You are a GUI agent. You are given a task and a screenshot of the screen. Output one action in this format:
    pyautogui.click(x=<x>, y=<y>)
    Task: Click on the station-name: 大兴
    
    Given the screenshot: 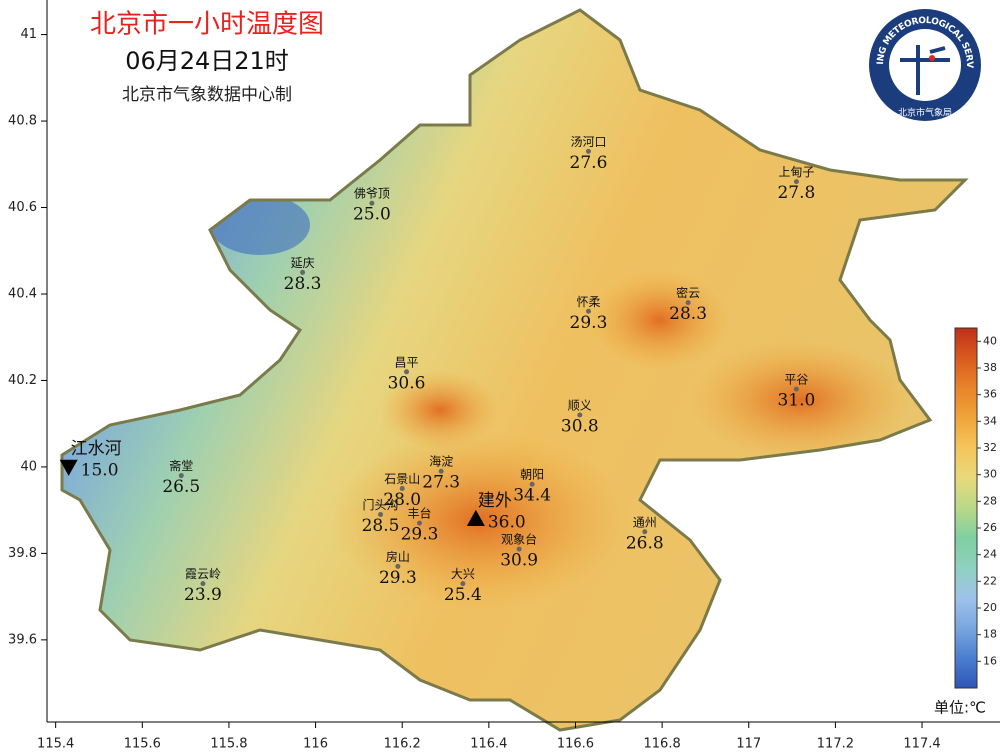 What is the action you would take?
    pyautogui.click(x=463, y=574)
    